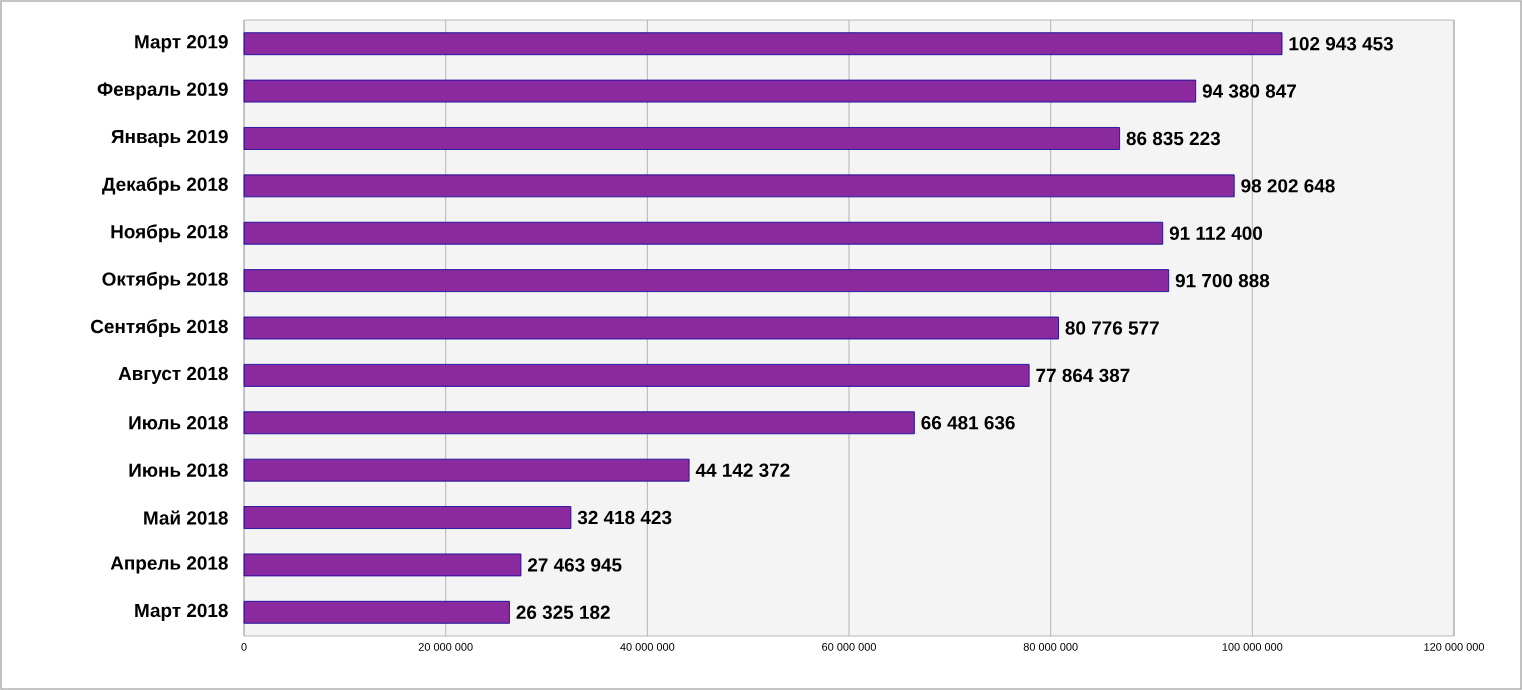 Image resolution: width=1522 pixels, height=690 pixels. I want to click on data-label: 66 481 636, so click(968, 423).